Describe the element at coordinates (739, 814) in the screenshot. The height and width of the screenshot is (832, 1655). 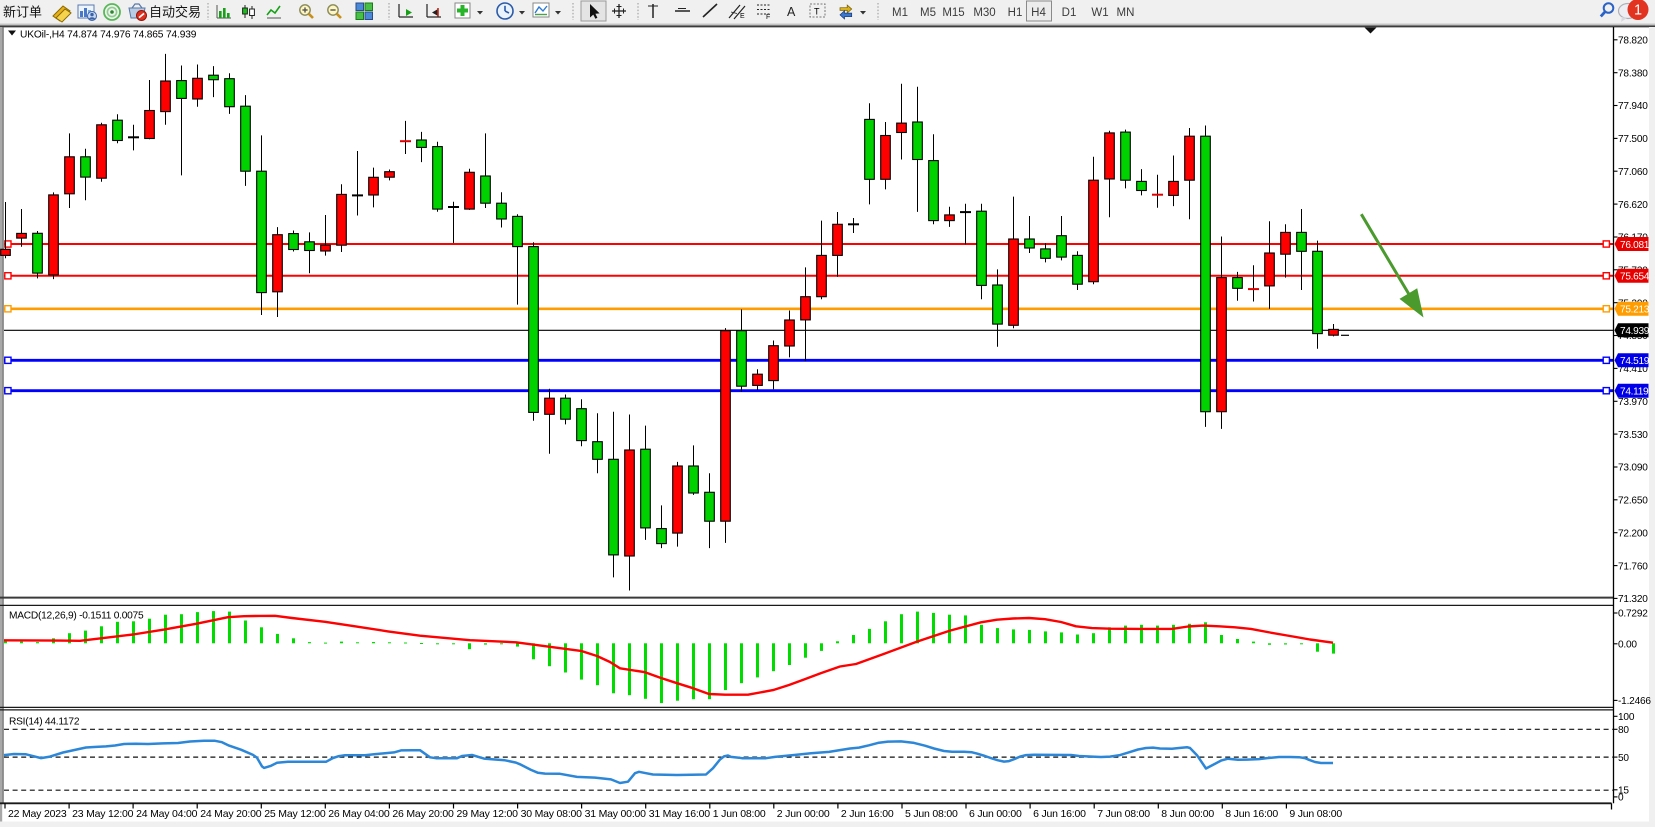
I see `svg-text: 1 Jun 08:00` at that location.